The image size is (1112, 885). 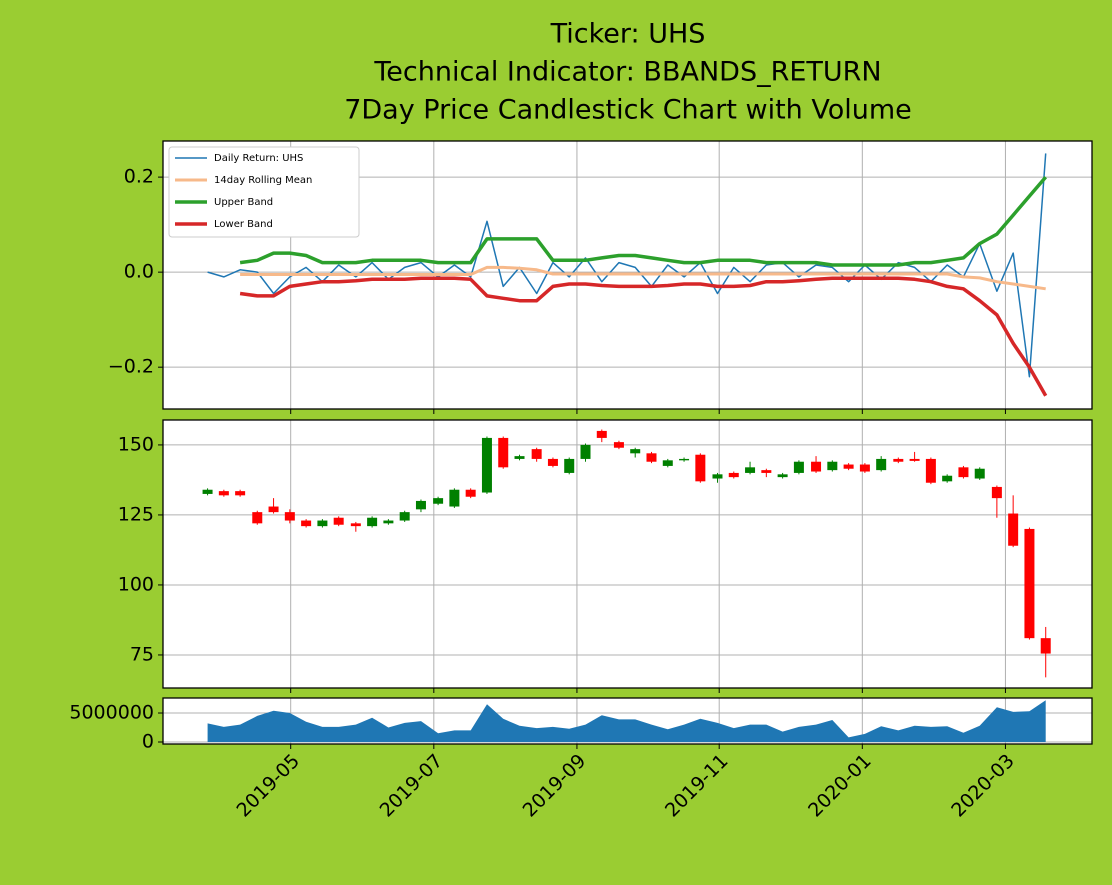 What do you see at coordinates (840, 786) in the screenshot?
I see `x-tick-label: 2020-01` at bounding box center [840, 786].